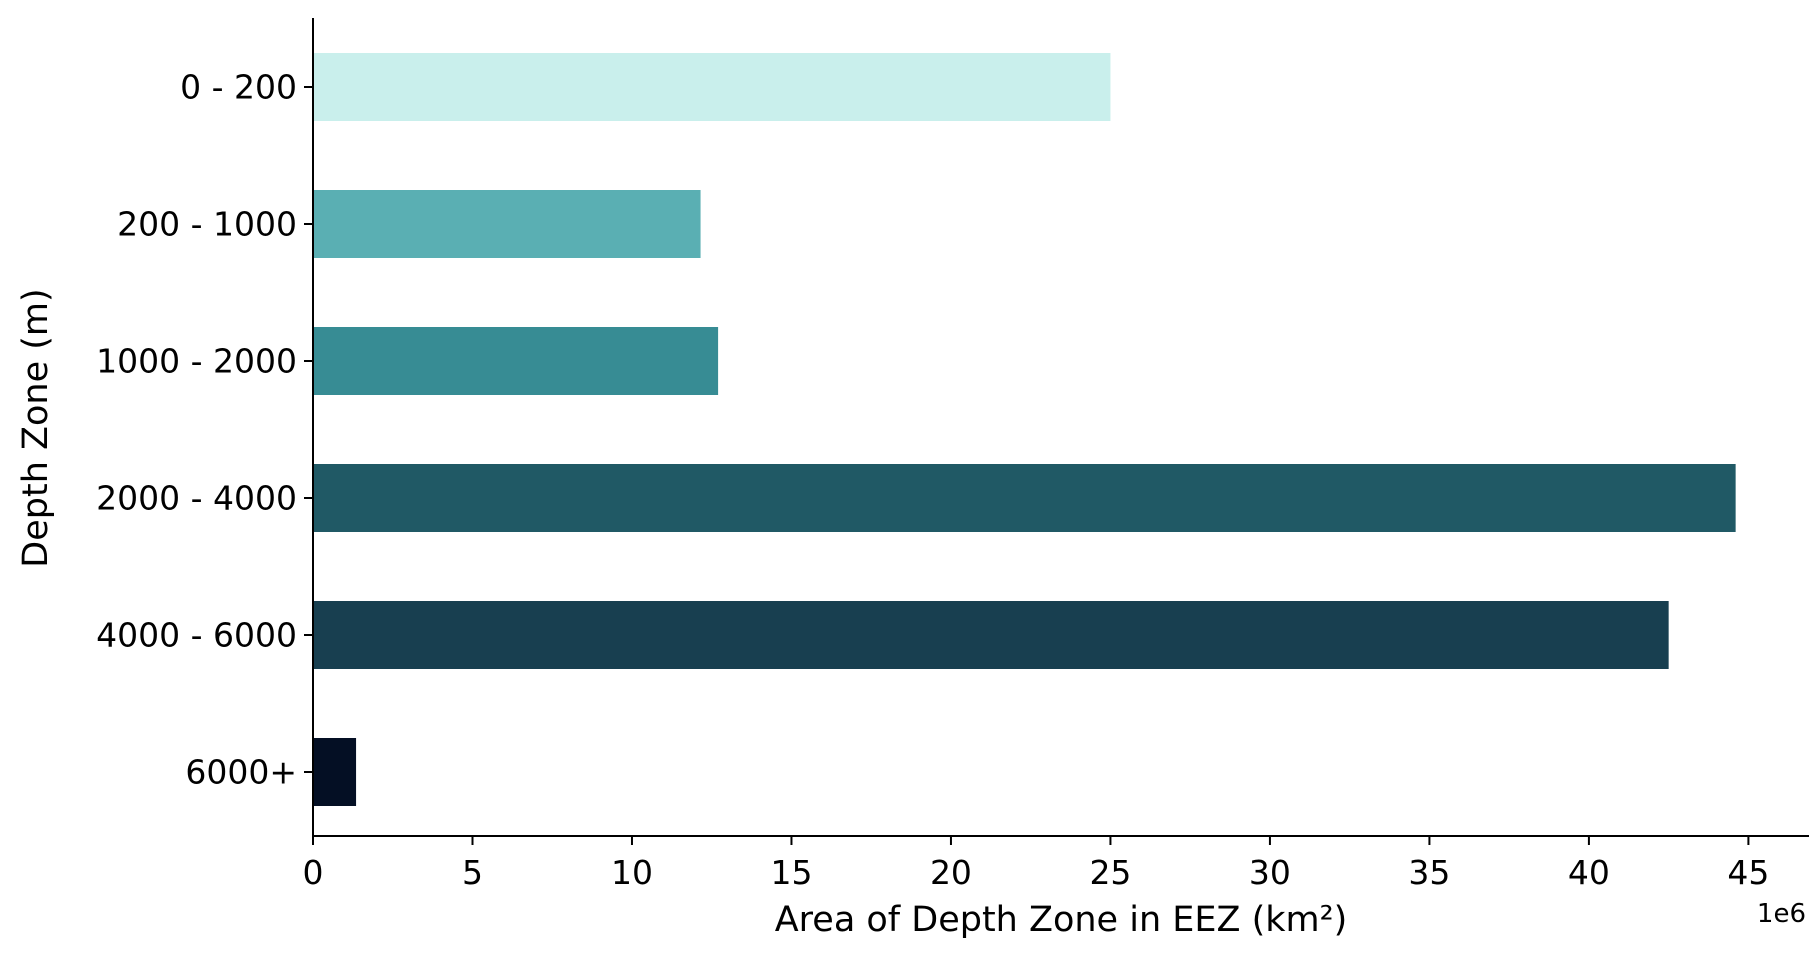  I want to click on y-tick-label-200-1000: 200 - 1000, so click(207, 224).